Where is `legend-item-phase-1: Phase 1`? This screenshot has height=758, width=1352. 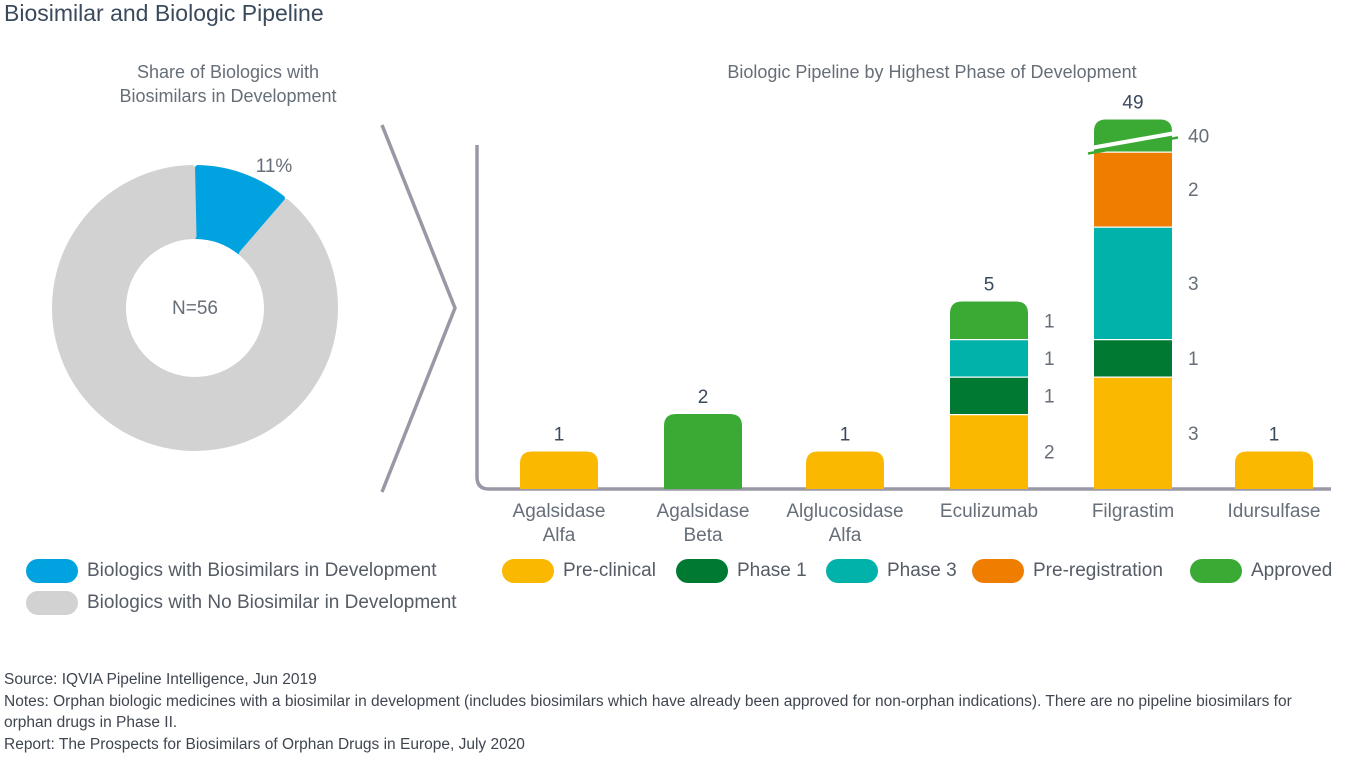
legend-item-phase-1: Phase 1 is located at coordinates (741, 571).